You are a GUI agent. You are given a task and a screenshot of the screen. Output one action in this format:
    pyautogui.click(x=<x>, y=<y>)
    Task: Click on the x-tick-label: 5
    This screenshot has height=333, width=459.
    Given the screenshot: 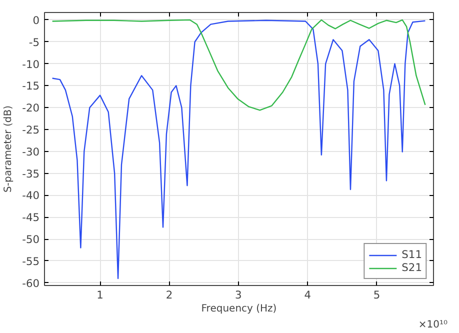 What is the action you would take?
    pyautogui.click(x=376, y=295)
    